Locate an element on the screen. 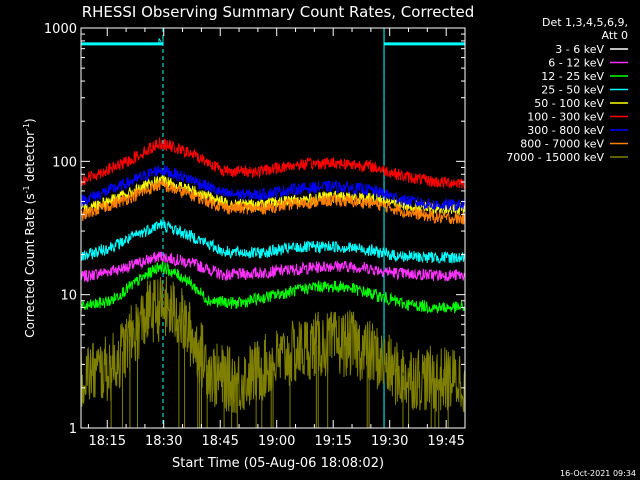  x-tick-label: 18:15 is located at coordinates (107, 441).